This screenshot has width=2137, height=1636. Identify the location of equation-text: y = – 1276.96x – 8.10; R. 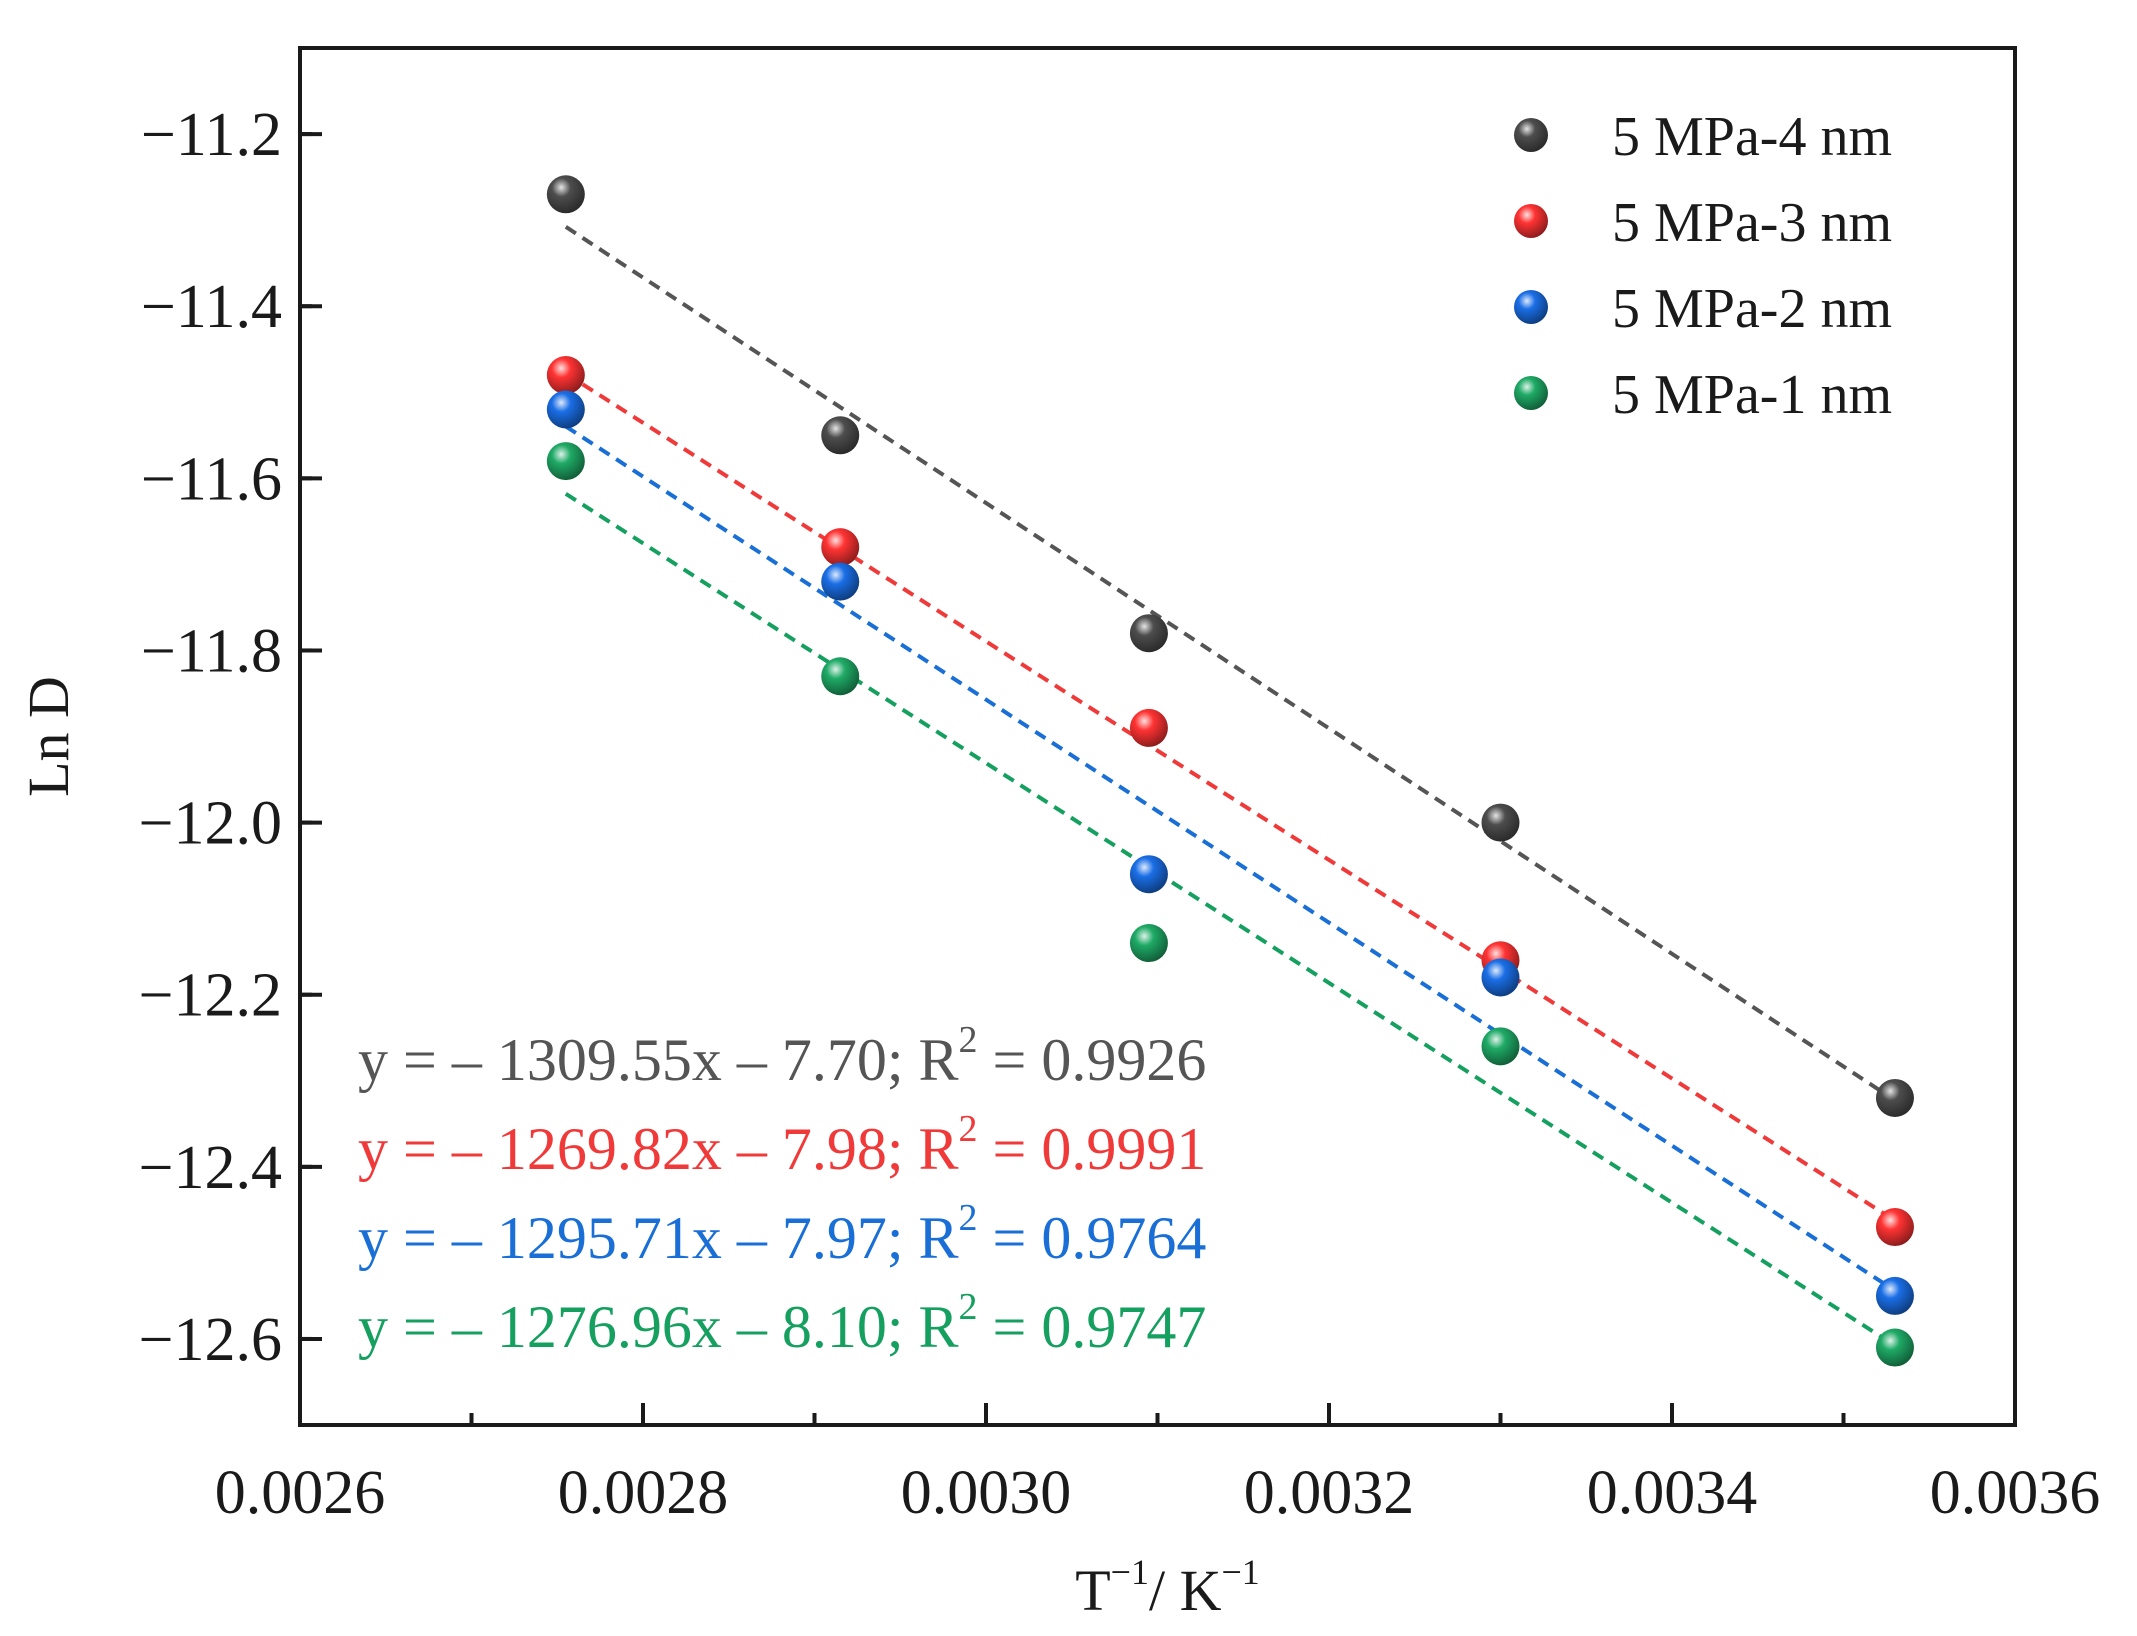
(658, 1327).